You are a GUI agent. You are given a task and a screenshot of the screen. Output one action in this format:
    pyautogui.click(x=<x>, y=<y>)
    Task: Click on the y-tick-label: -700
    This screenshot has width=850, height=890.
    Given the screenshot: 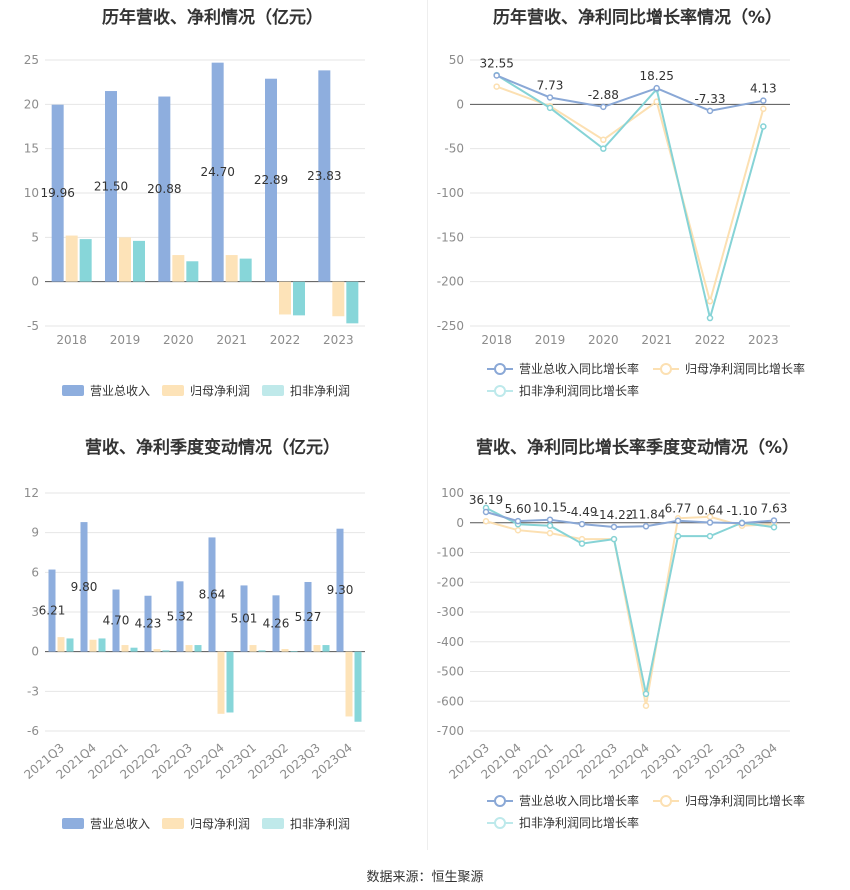 What is the action you would take?
    pyautogui.click(x=450, y=731)
    